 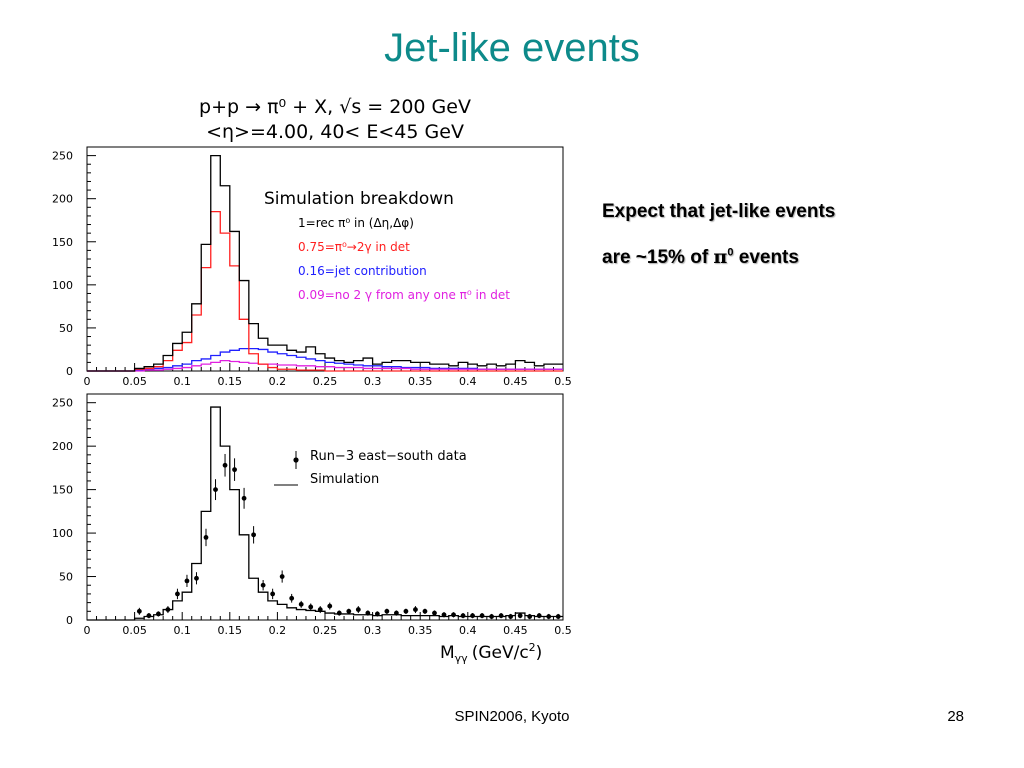 I want to click on xlabel-units-sup: 2, so click(x=532, y=647).